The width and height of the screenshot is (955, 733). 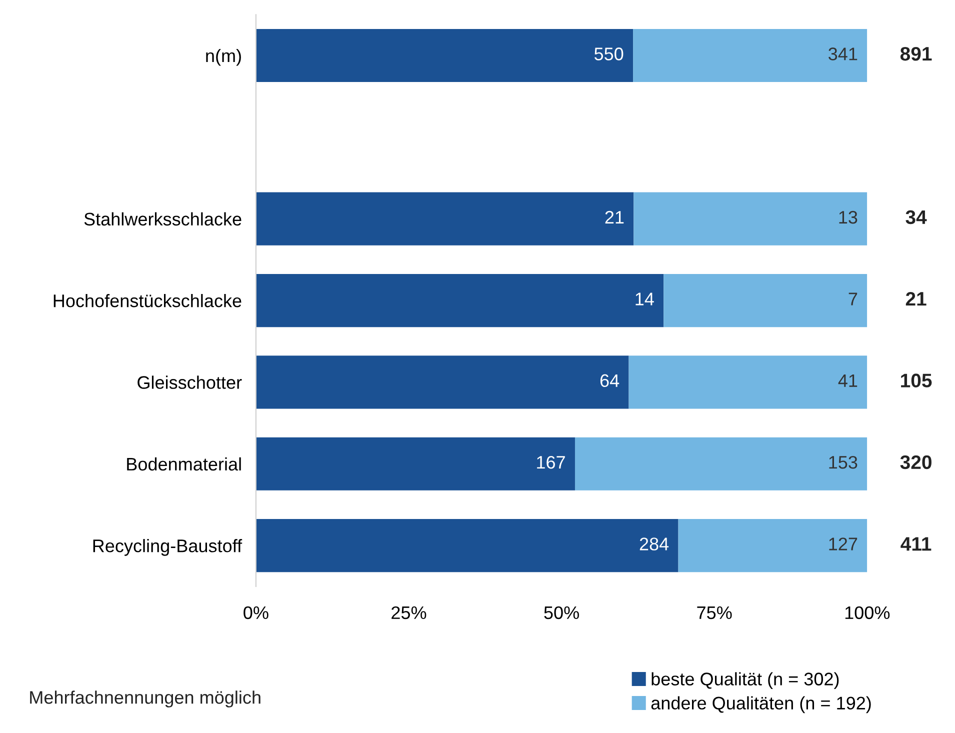 I want to click on x-tick-label: 0%, so click(x=256, y=613).